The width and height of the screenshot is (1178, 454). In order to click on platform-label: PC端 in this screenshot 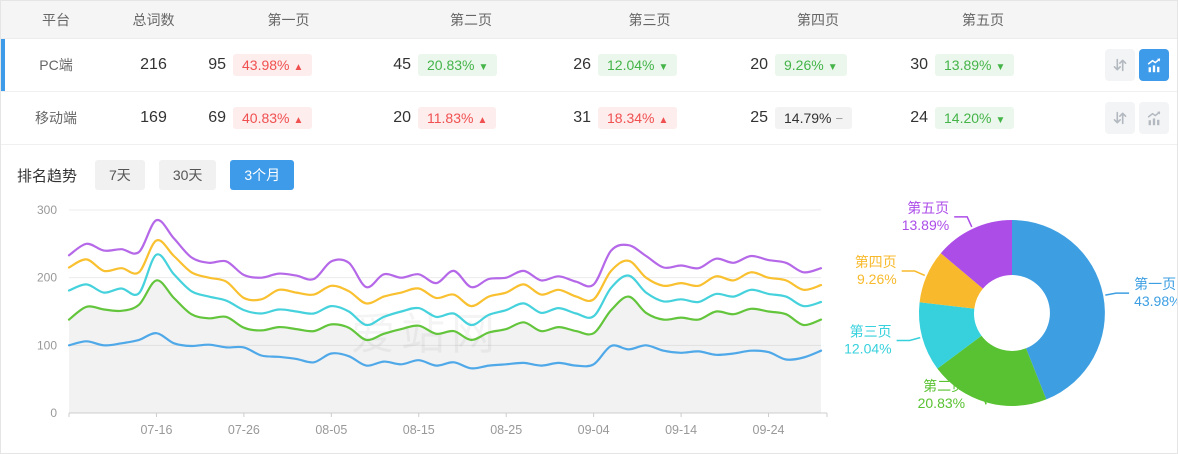, I will do `click(56, 65)`.